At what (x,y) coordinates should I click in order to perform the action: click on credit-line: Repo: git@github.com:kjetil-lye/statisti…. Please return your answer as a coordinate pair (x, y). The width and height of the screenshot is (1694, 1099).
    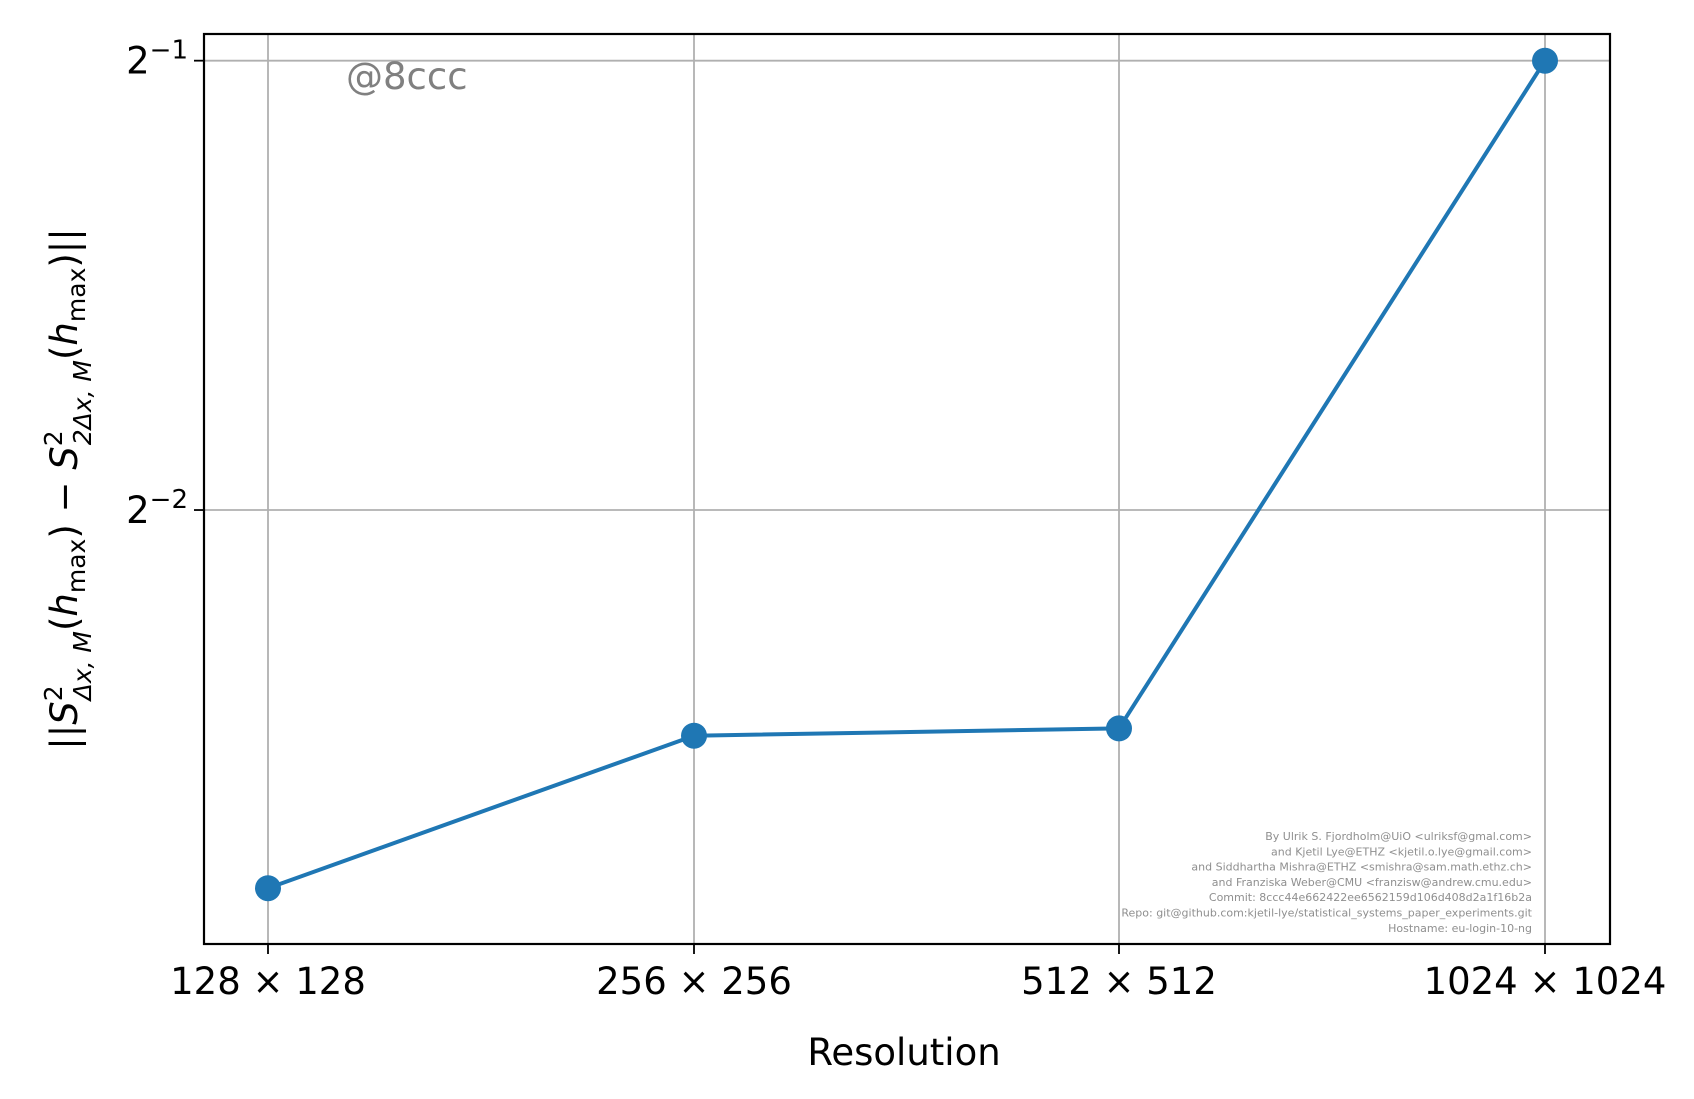
    Looking at the image, I should click on (1326, 913).